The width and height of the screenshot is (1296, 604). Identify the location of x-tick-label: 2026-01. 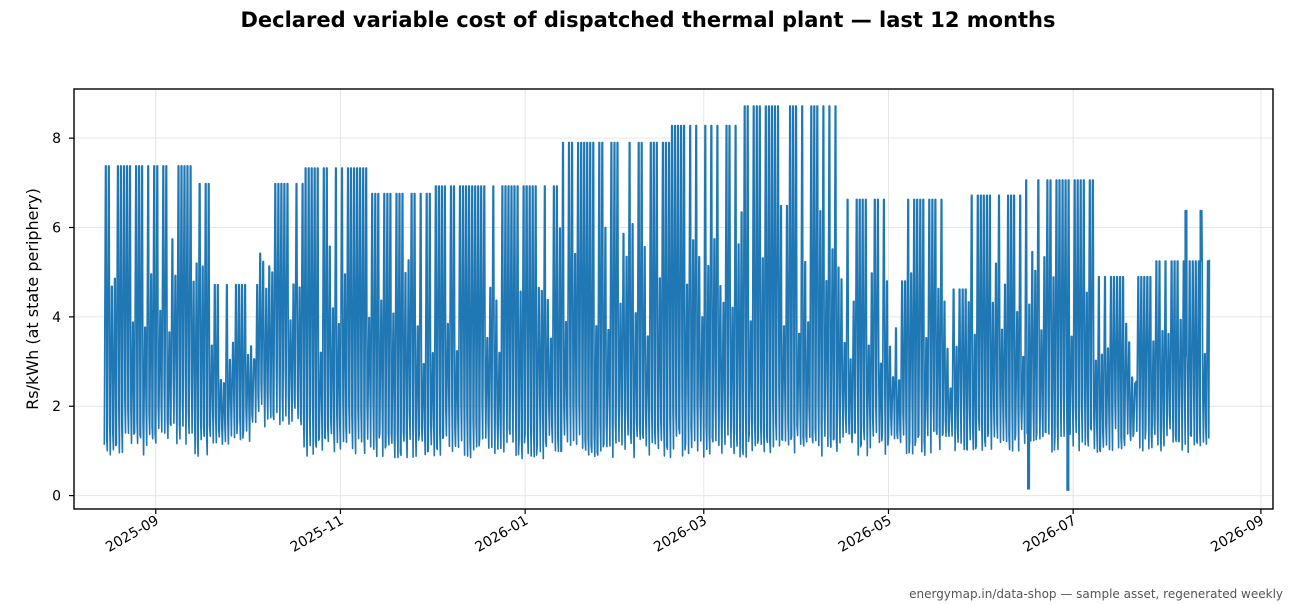
(501, 534).